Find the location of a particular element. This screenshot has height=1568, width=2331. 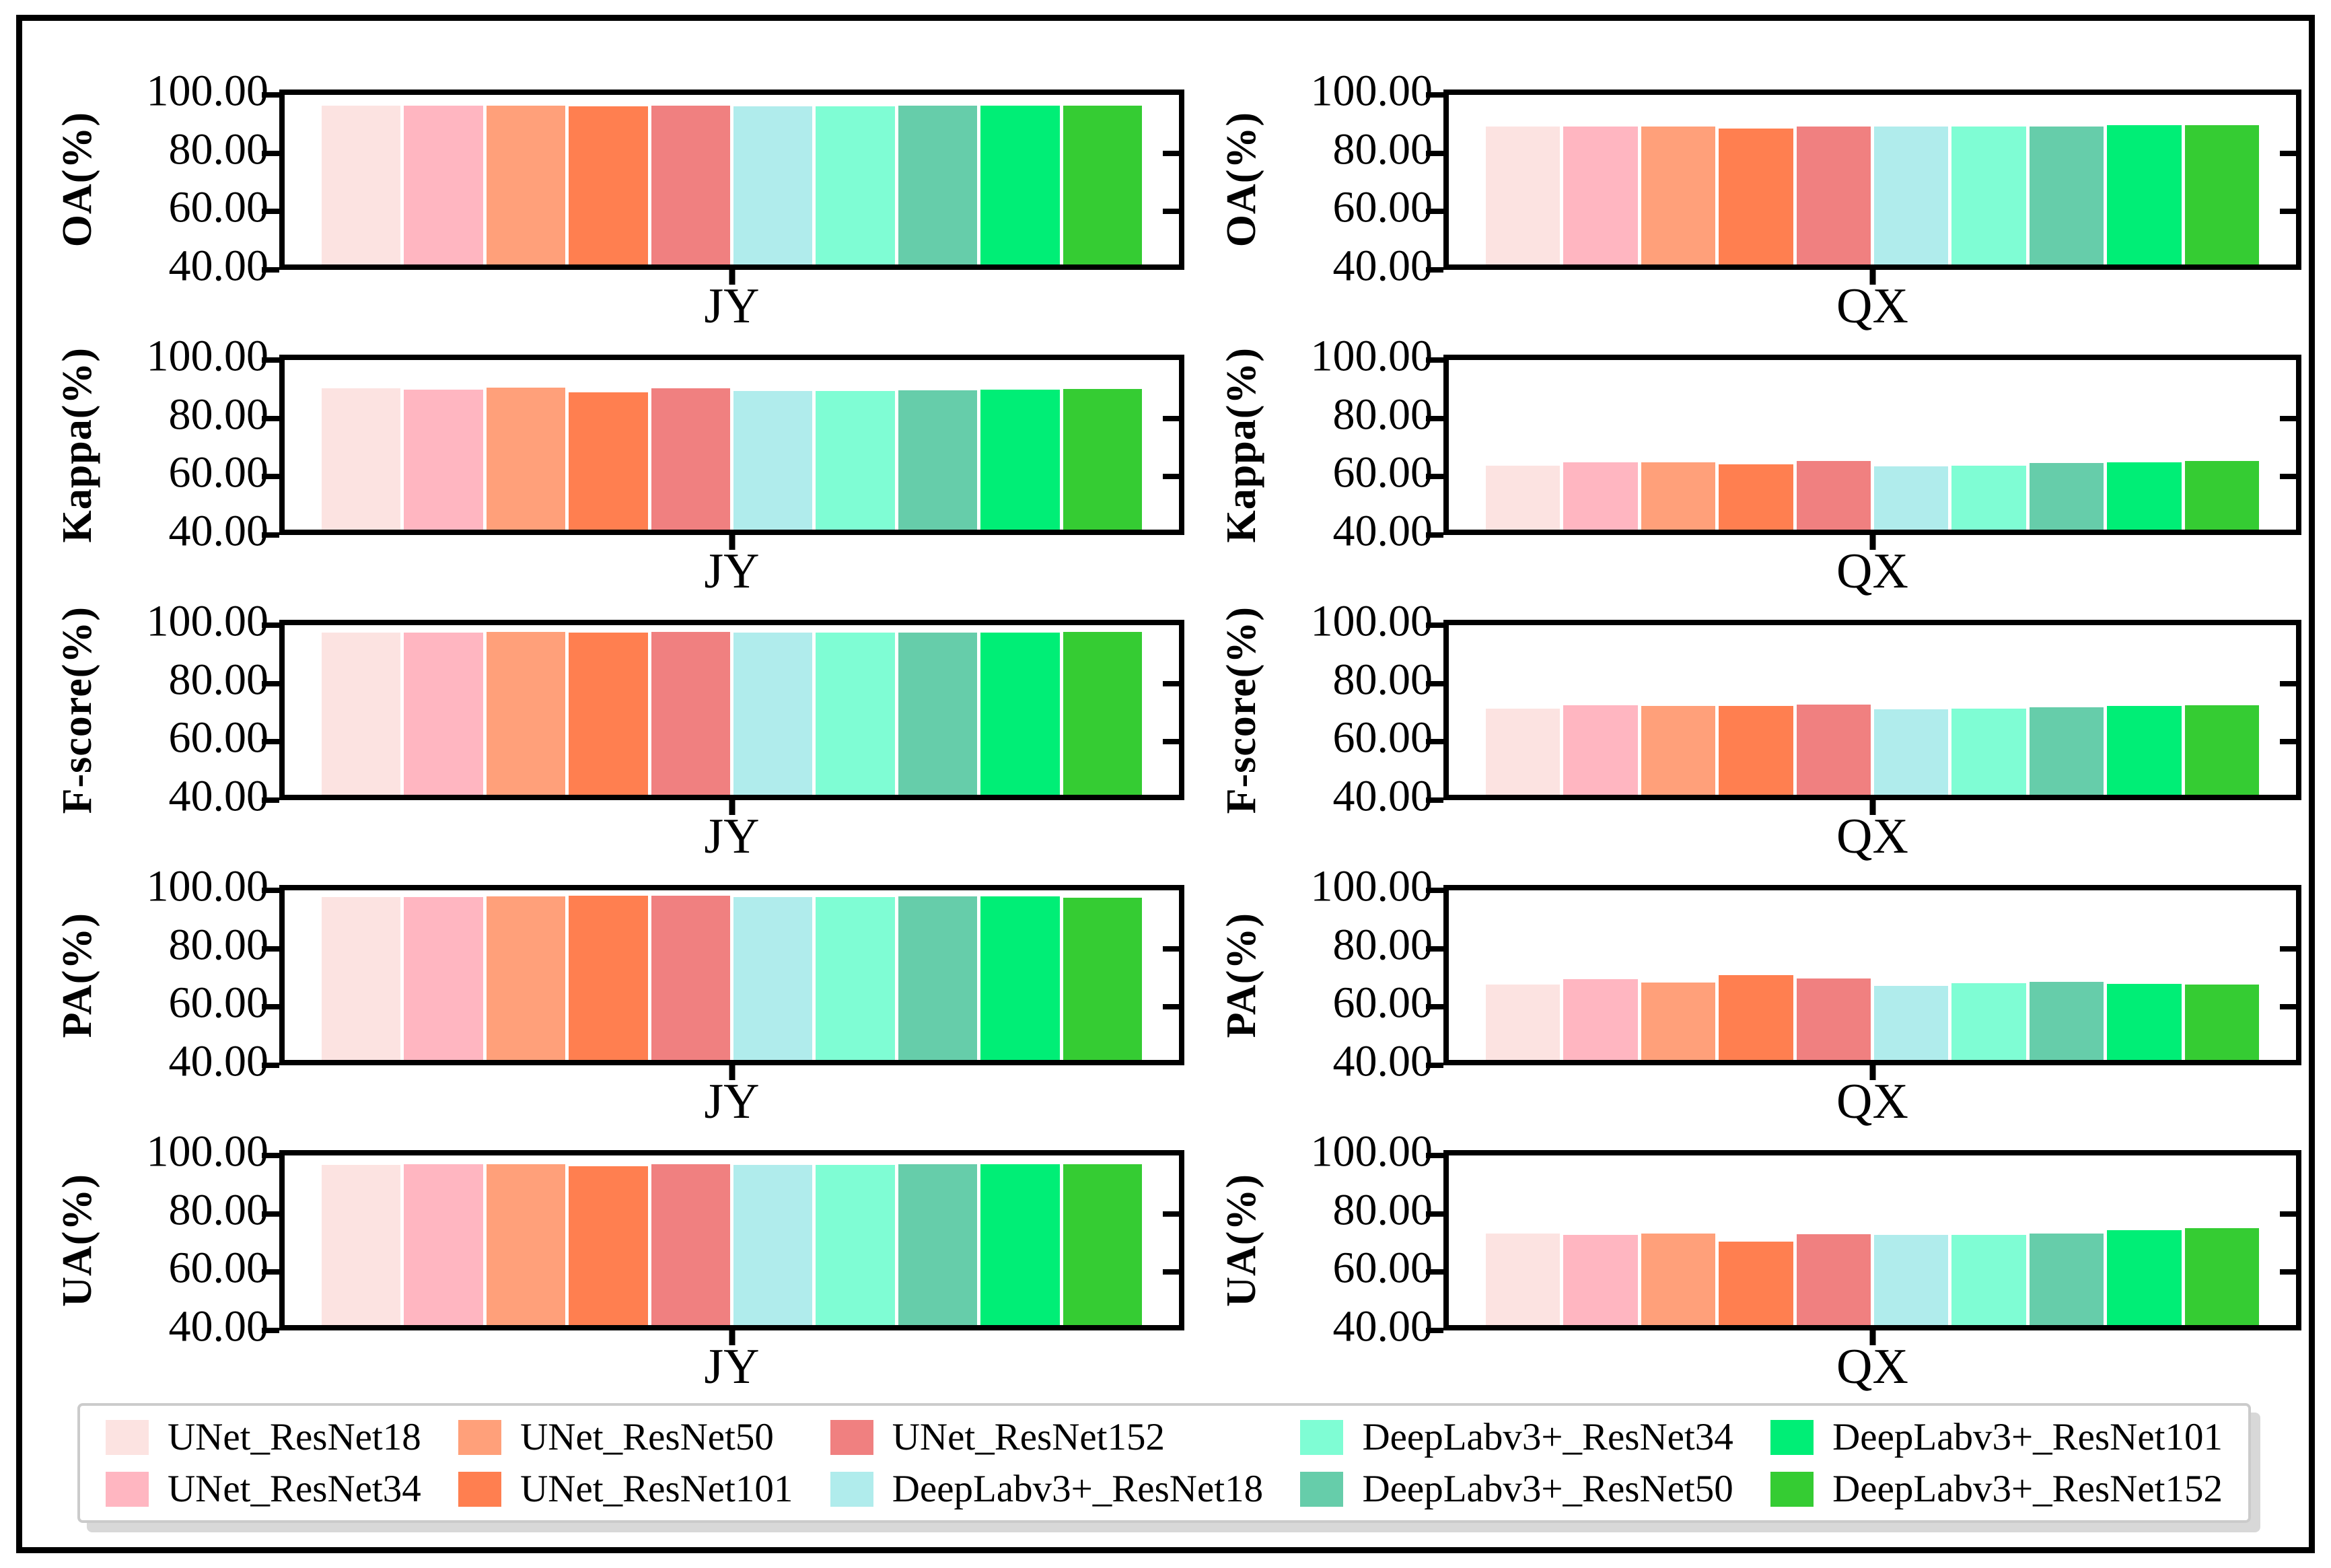

y-axis-label: Kappa(%) is located at coordinates (77, 445).